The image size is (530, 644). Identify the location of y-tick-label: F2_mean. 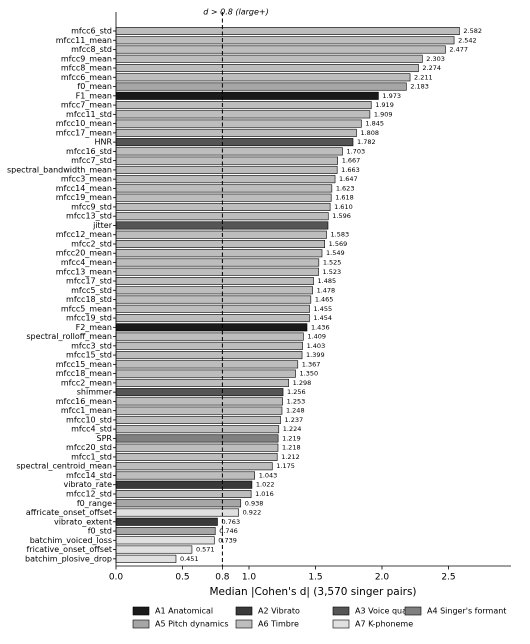
(94, 327).